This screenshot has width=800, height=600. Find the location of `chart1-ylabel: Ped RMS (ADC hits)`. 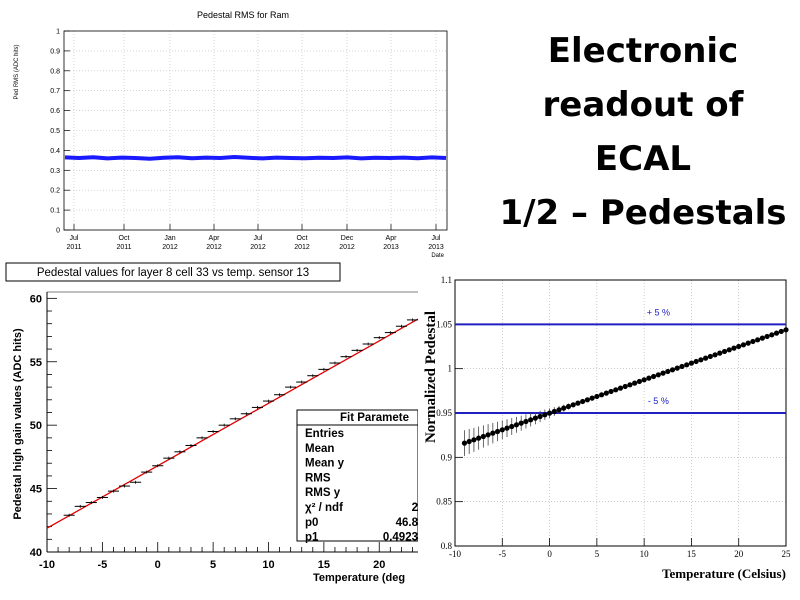

chart1-ylabel: Ped RMS (ADC hits) is located at coordinates (17, 71).